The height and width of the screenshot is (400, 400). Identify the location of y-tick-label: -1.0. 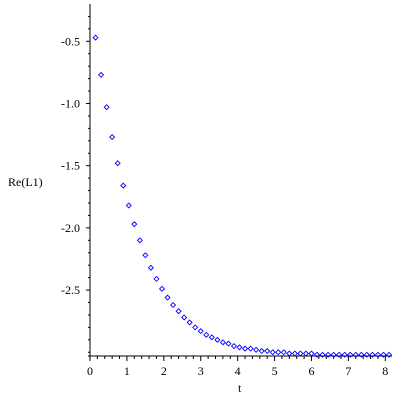
(70, 104).